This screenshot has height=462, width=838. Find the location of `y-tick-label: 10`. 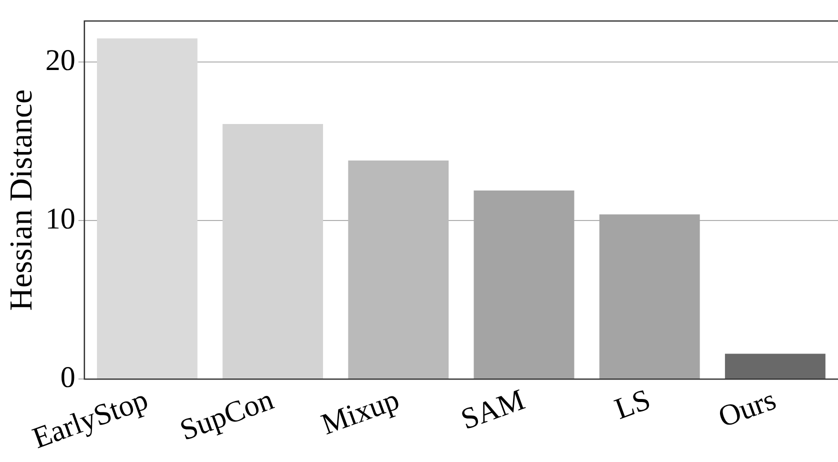

y-tick-label: 10 is located at coordinates (60, 219).